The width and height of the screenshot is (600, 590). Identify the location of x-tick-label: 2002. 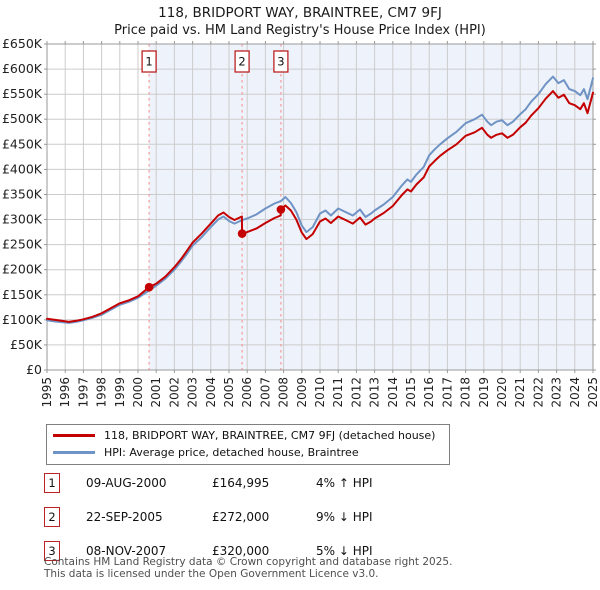
(174, 392).